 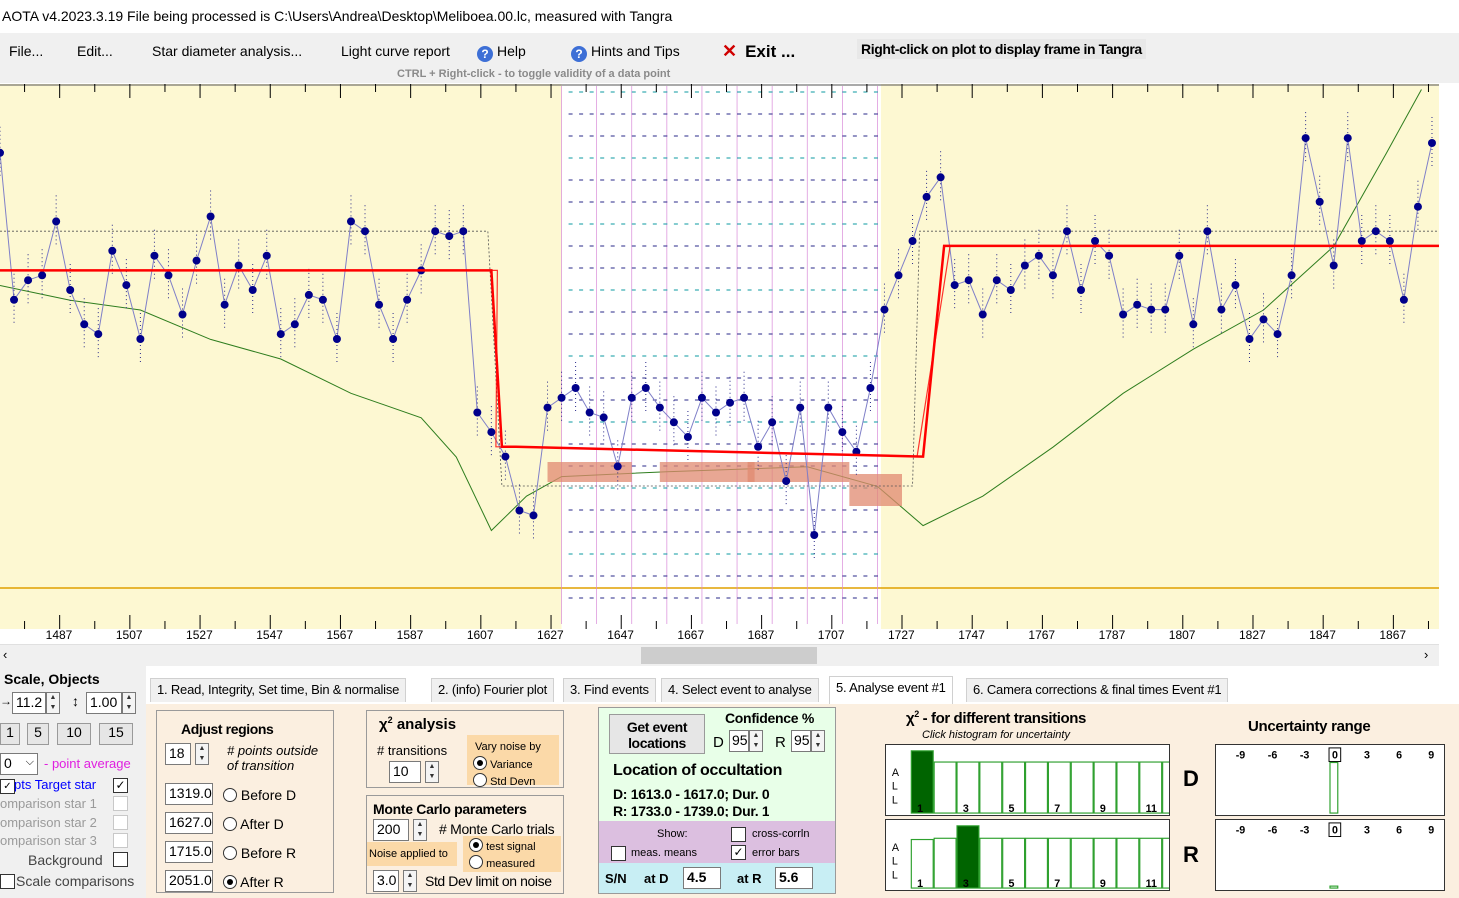 I want to click on monte-carlo-trials-input: 200, so click(x=391, y=830).